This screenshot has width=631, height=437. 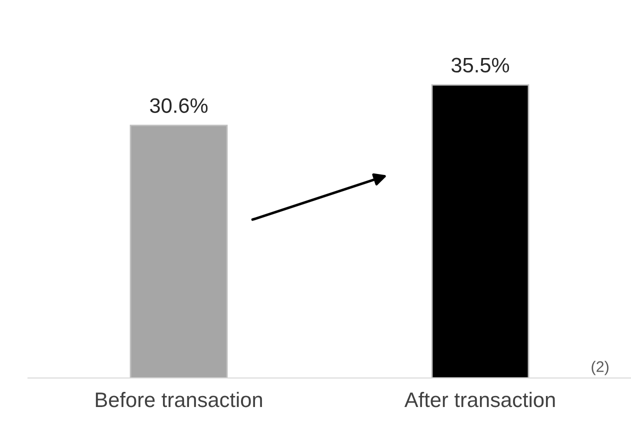 What do you see at coordinates (179, 105) in the screenshot?
I see `data-label: 30.6%` at bounding box center [179, 105].